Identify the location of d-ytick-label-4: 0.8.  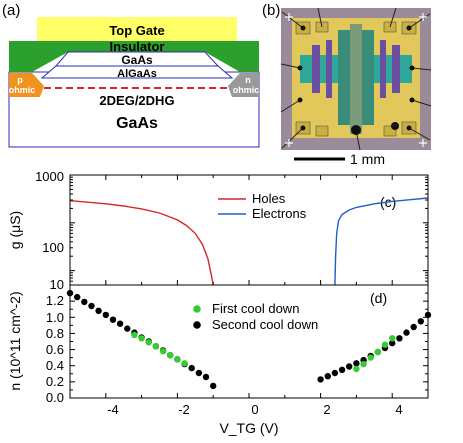
(55, 333).